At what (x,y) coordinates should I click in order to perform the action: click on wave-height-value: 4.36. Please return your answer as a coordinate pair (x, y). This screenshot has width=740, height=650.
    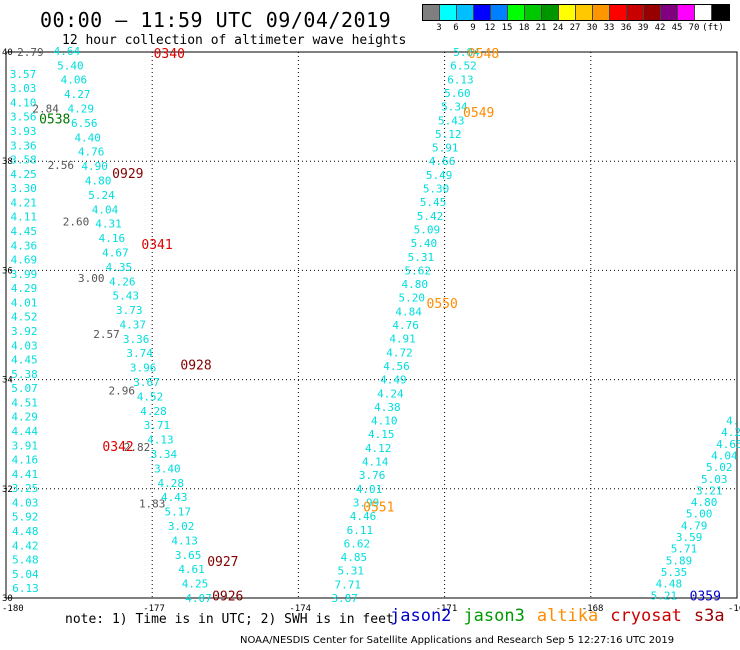
    Looking at the image, I should click on (24, 245).